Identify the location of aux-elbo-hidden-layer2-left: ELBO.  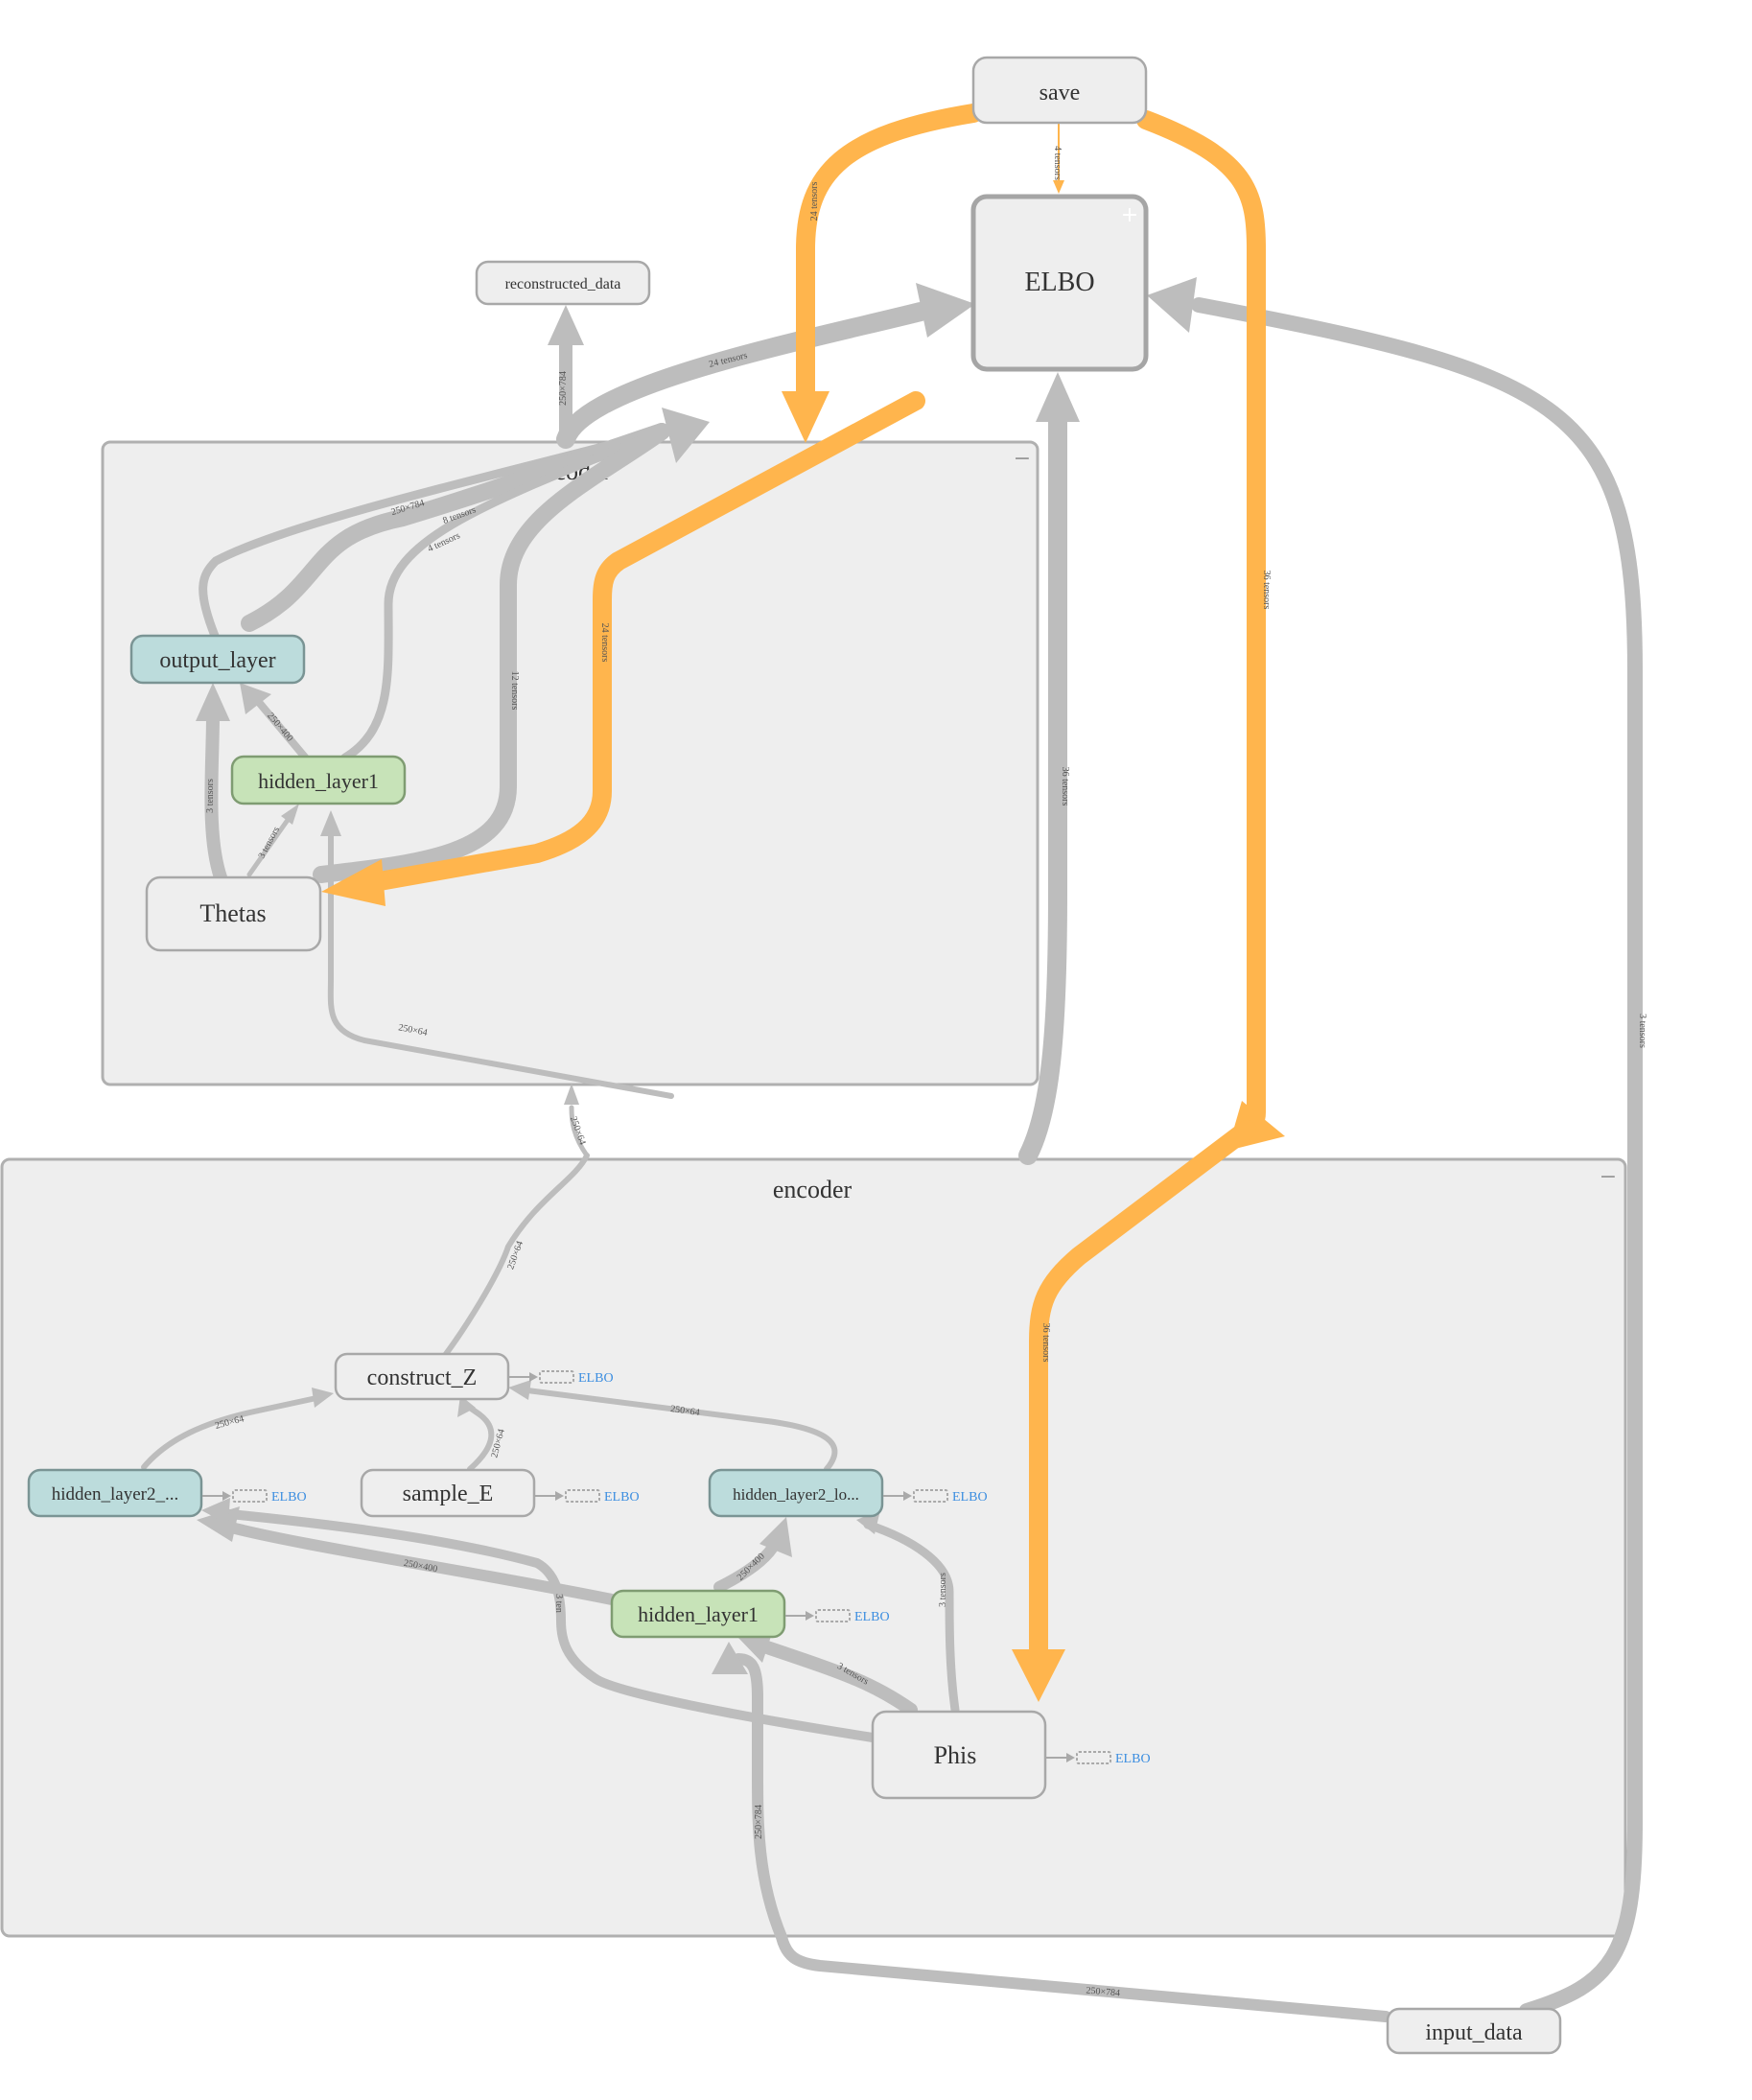
(254, 1497).